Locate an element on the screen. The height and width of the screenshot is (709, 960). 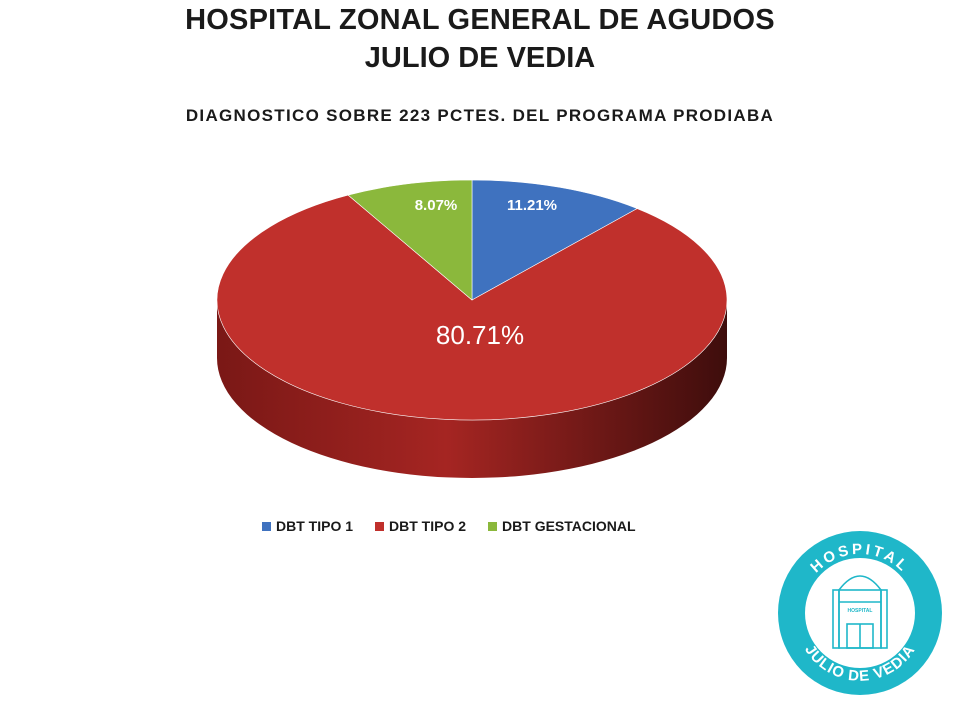
chart-title-line1: HOSPITAL ZONAL GENERAL DE AGUDOS is located at coordinates (480, 20).